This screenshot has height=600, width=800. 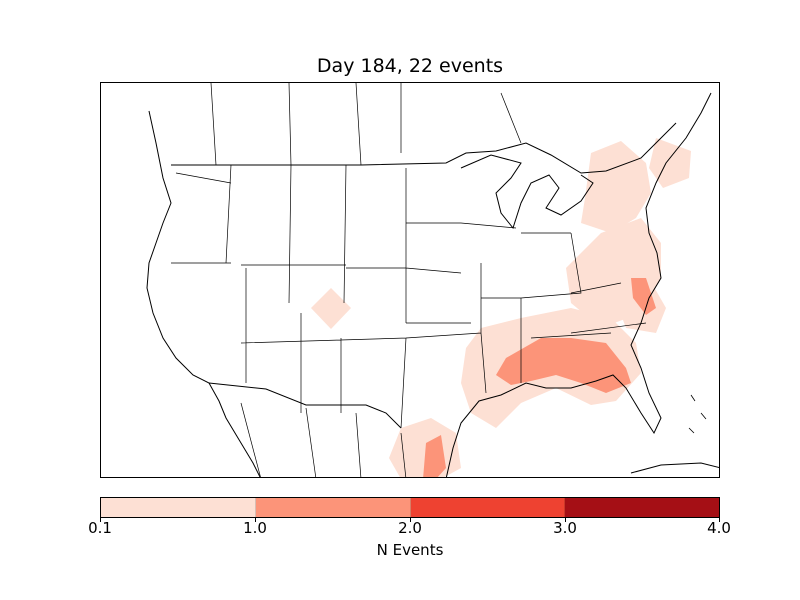 I want to click on colorbar-tick-label: 2.0, so click(x=410, y=528).